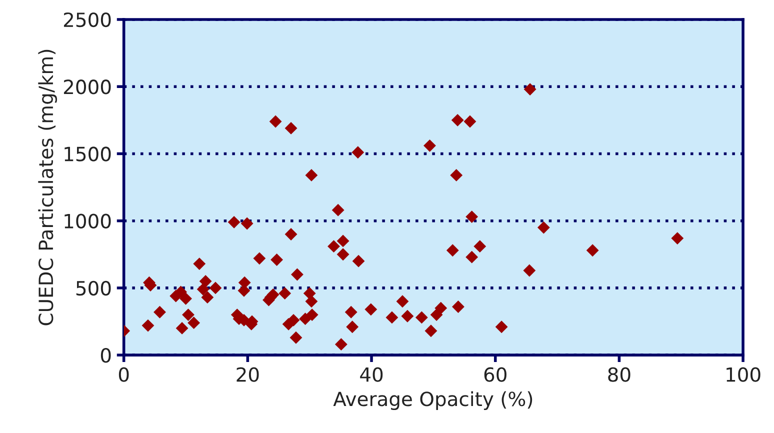 This screenshot has width=774, height=433. Describe the element at coordinates (432, 400) in the screenshot. I see `x-axis-title: Average Opacity (%)` at that location.